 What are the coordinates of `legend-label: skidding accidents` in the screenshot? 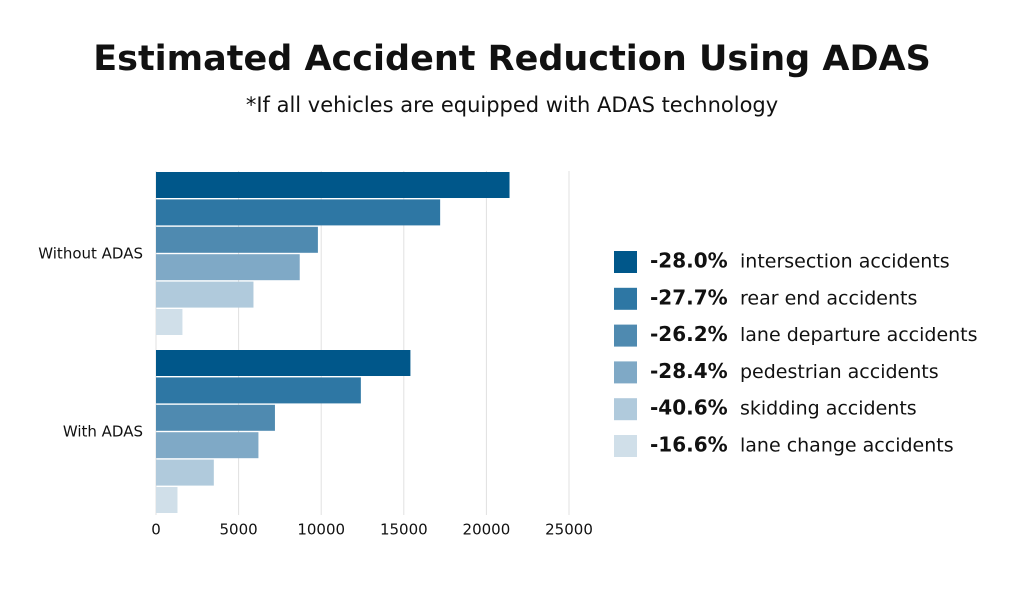 It's located at (828, 409).